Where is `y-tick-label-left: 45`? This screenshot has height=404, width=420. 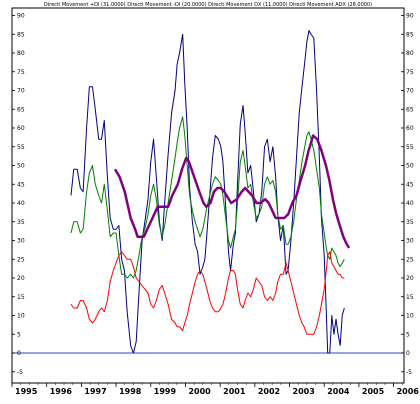
y-tick-label-left: 45 is located at coordinates (21, 184).